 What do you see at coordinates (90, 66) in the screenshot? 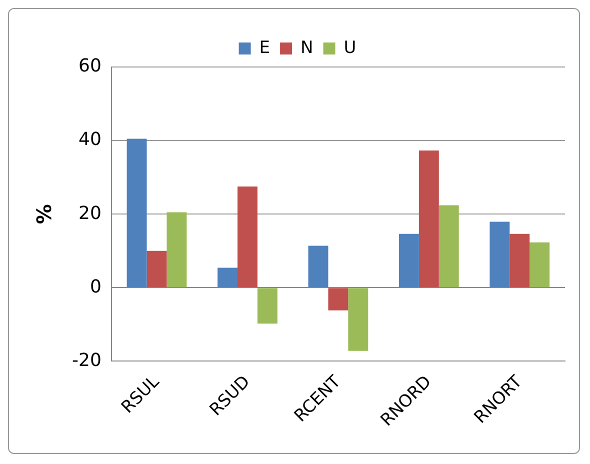
I see `y-tick-label: 60` at bounding box center [90, 66].